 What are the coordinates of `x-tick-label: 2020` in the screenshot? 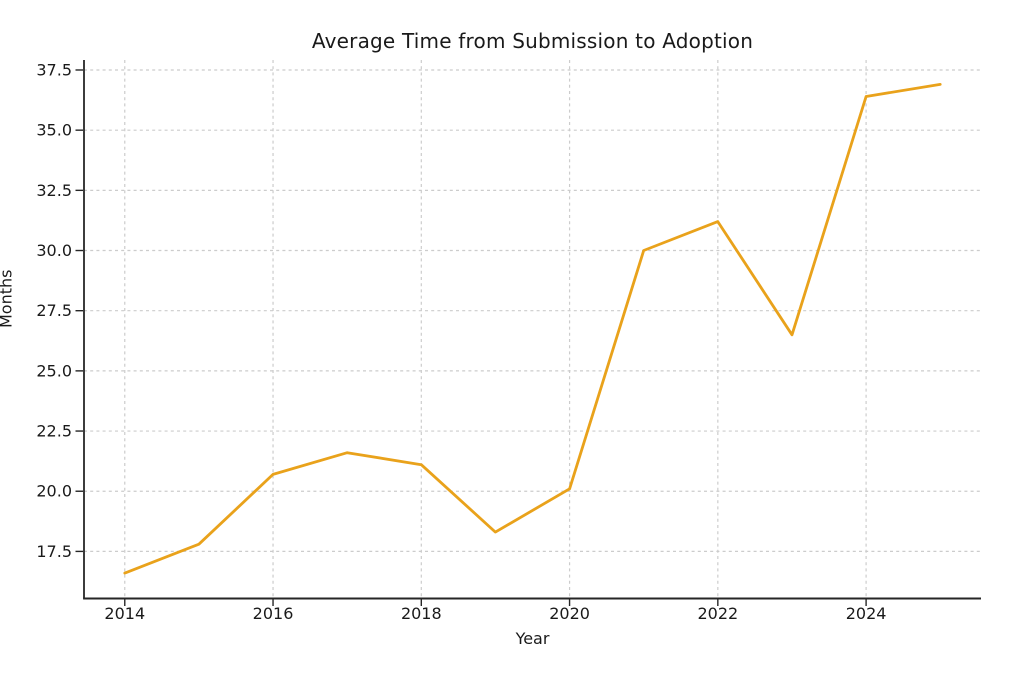 It's located at (569, 613).